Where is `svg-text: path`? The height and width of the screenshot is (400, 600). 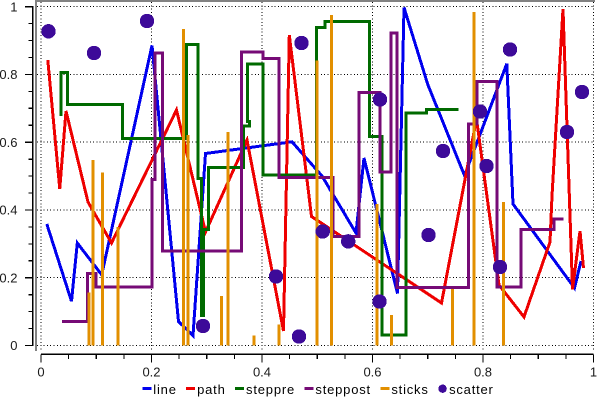 svg-text: path is located at coordinates (211, 389).